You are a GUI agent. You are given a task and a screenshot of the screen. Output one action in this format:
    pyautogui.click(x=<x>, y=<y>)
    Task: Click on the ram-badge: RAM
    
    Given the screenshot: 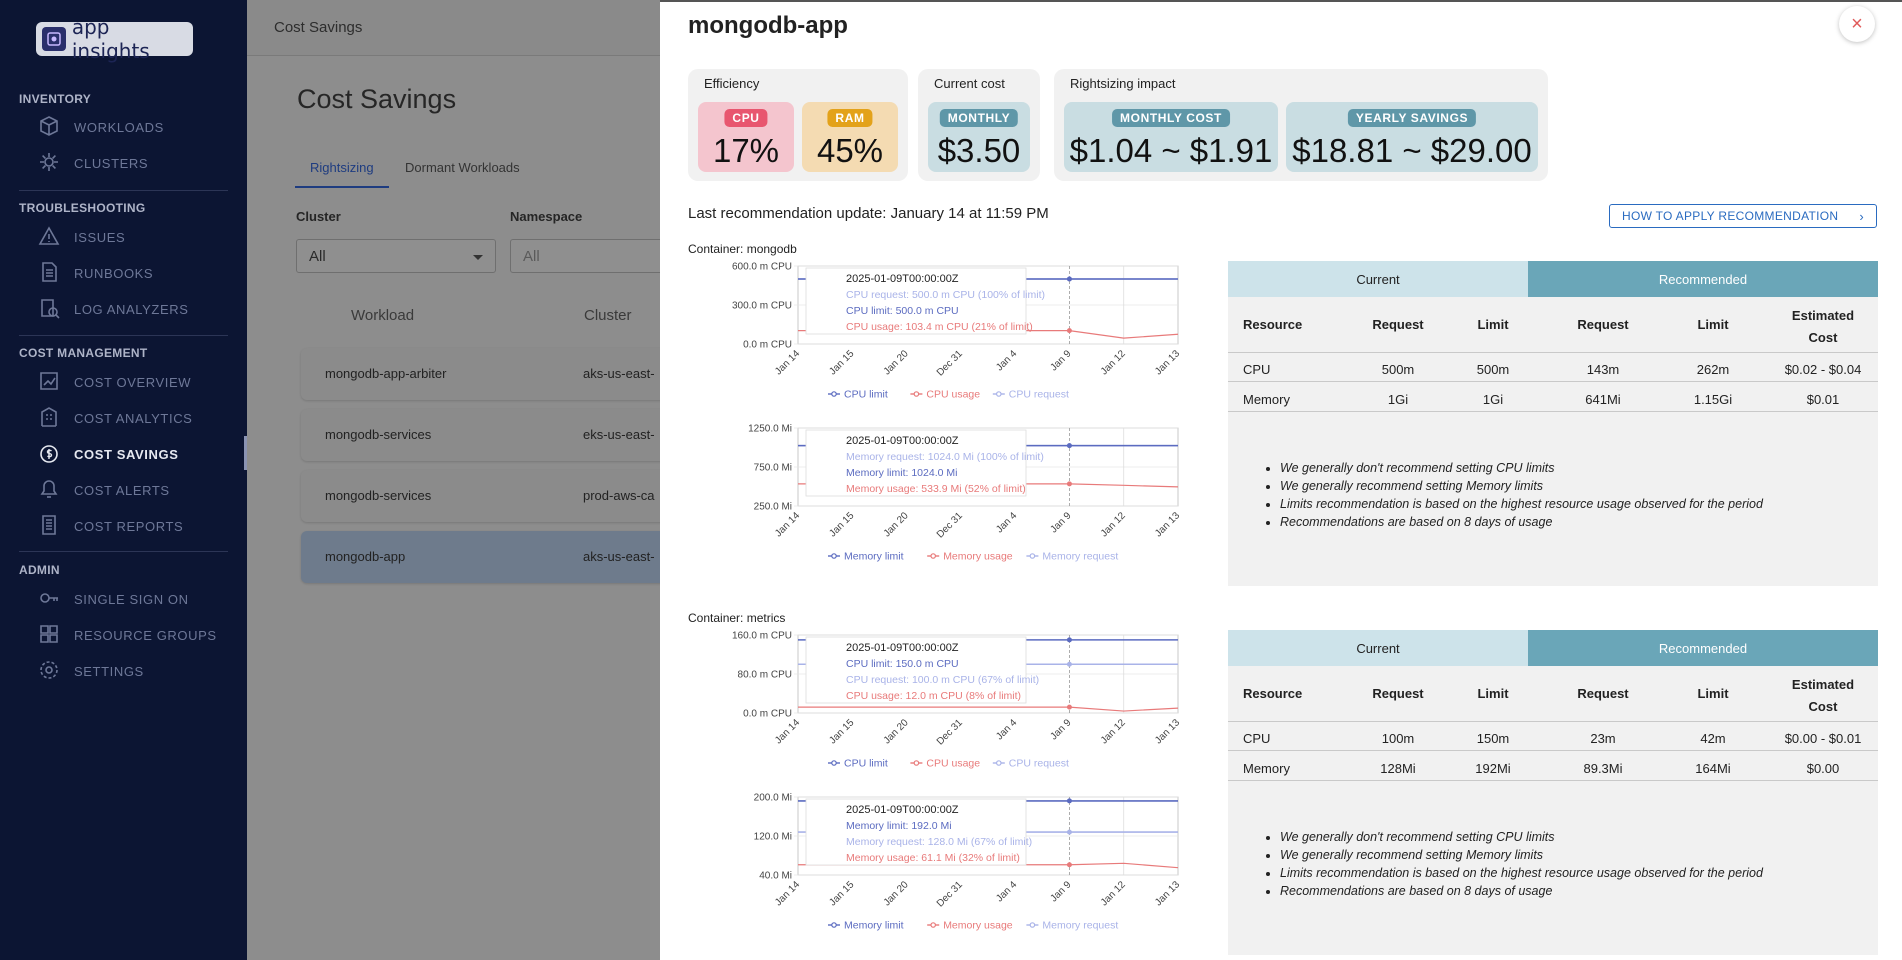 What is the action you would take?
    pyautogui.click(x=850, y=118)
    